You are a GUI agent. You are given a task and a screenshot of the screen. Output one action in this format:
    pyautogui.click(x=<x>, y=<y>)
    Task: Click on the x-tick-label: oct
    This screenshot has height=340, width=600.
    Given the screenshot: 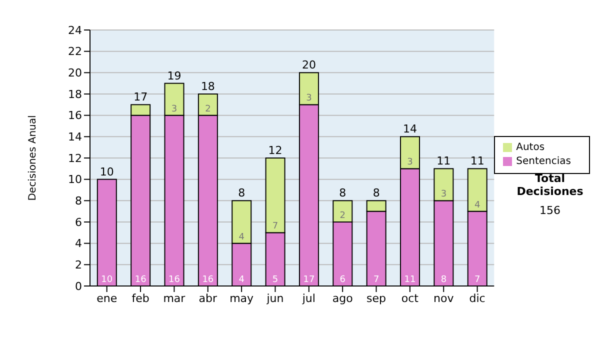 What is the action you would take?
    pyautogui.click(x=410, y=298)
    